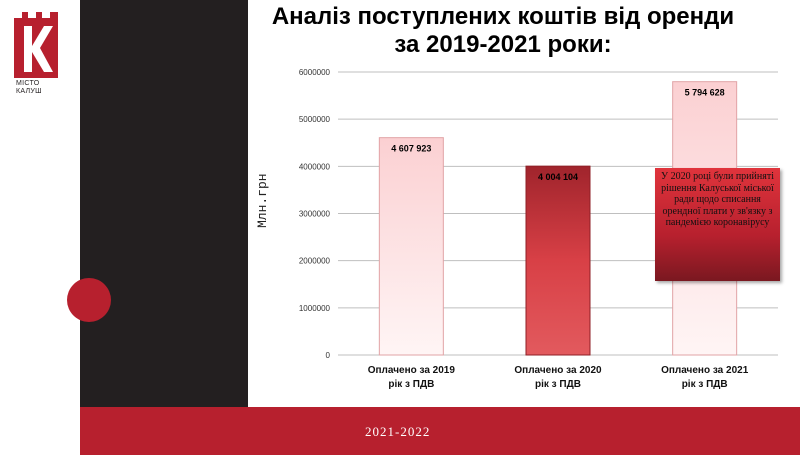 The image size is (800, 455). What do you see at coordinates (29, 87) in the screenshot?
I see `logo-caption: МІСТО КАЛУШ` at bounding box center [29, 87].